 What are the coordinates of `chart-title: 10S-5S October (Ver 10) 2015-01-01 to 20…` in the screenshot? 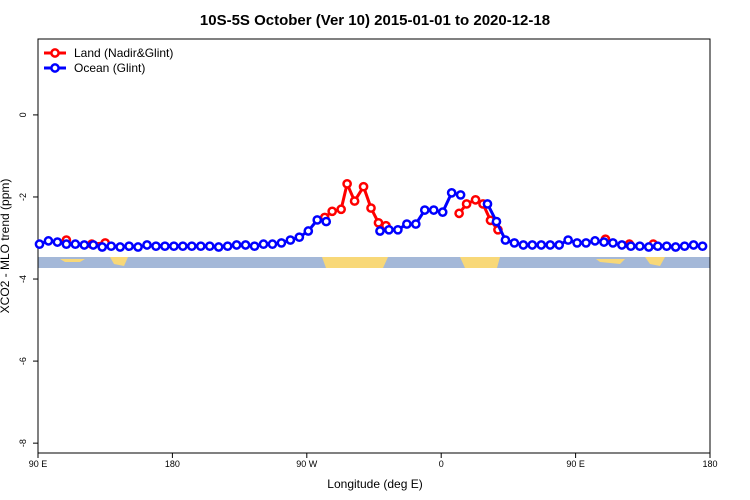 It's located at (375, 20).